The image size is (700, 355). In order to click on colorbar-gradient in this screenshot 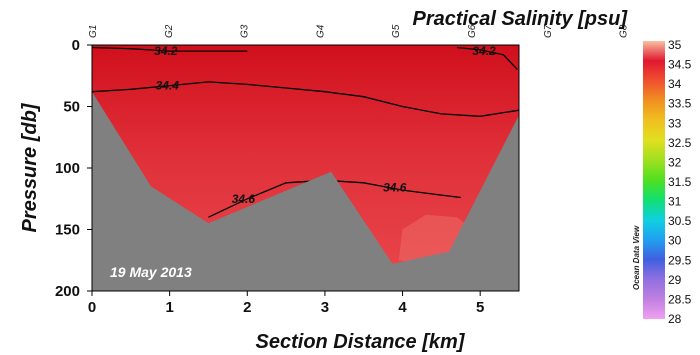, I will do `click(654, 180)`.